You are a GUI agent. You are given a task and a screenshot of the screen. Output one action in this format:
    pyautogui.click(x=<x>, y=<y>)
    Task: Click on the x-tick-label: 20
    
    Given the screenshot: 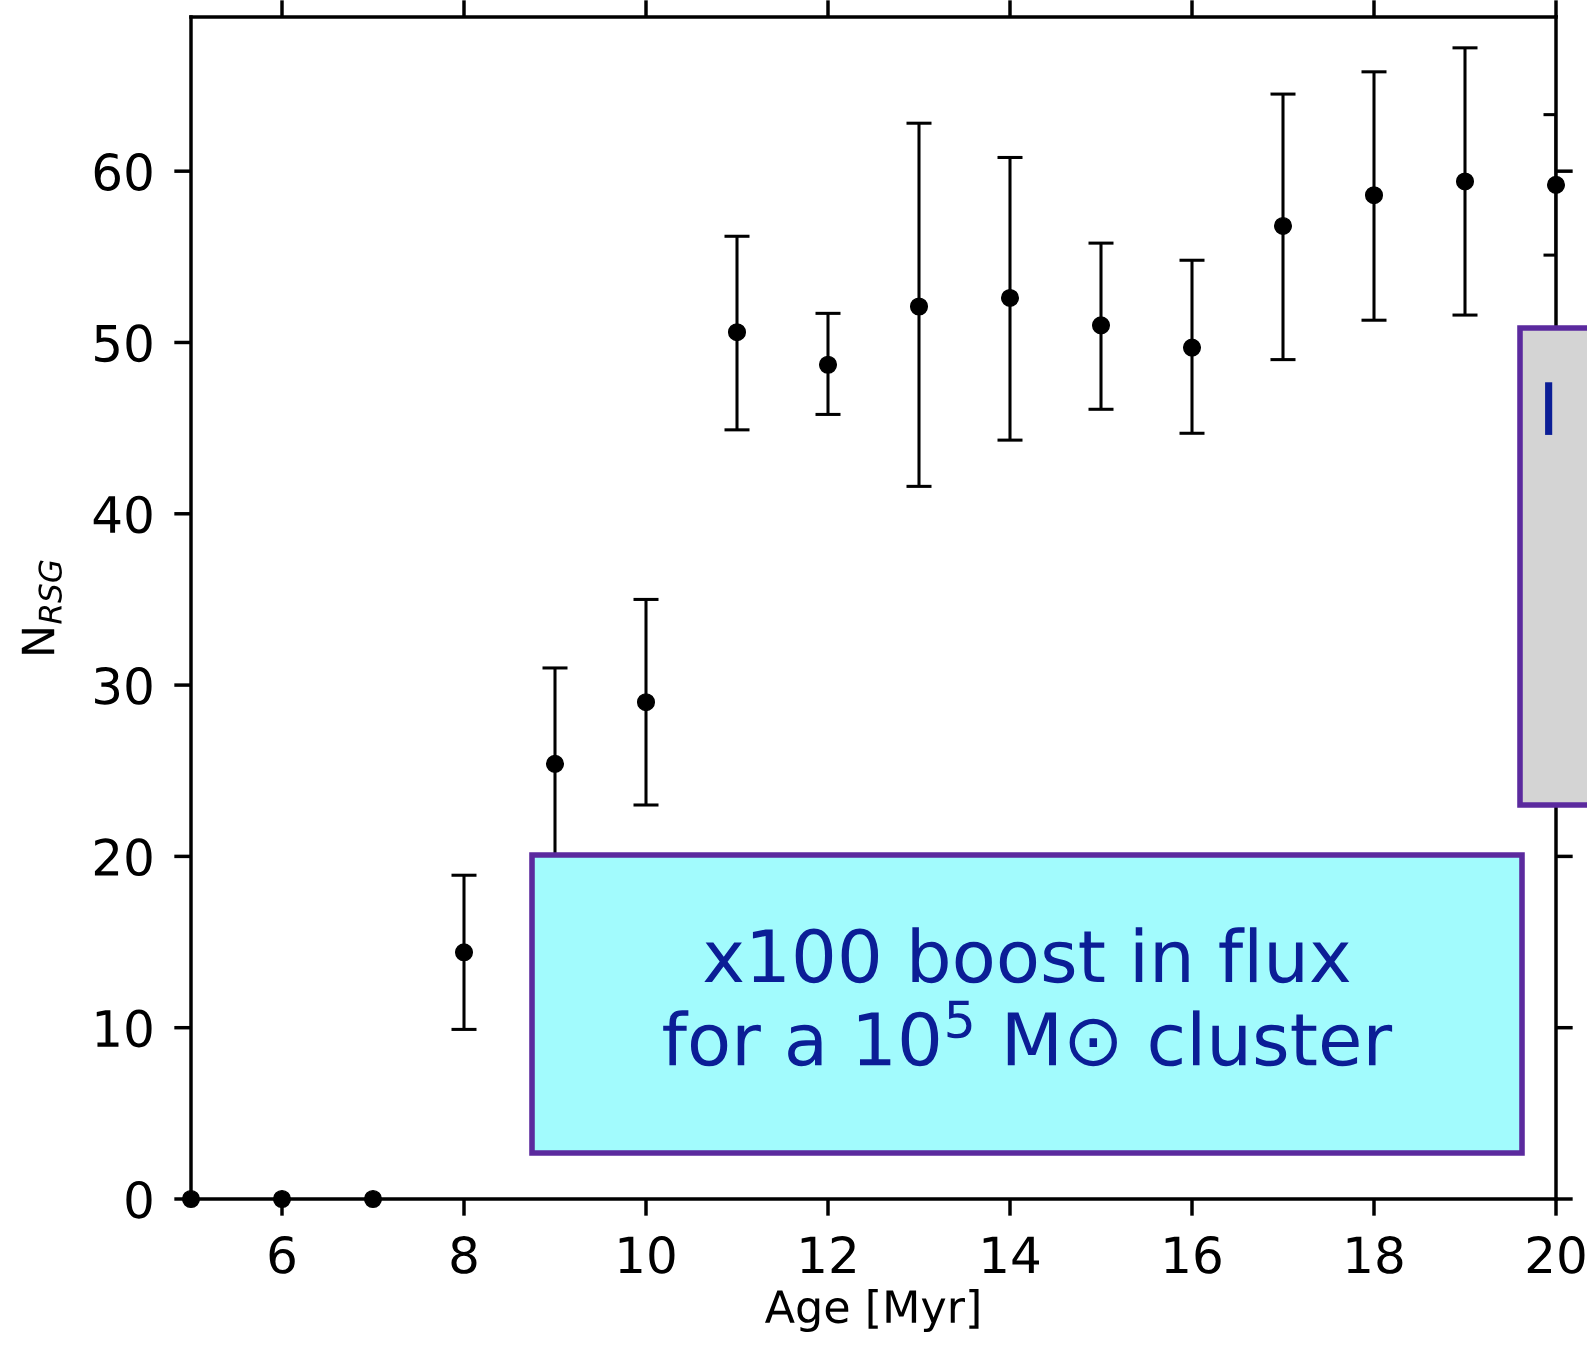 What is the action you would take?
    pyautogui.click(x=1556, y=1254)
    